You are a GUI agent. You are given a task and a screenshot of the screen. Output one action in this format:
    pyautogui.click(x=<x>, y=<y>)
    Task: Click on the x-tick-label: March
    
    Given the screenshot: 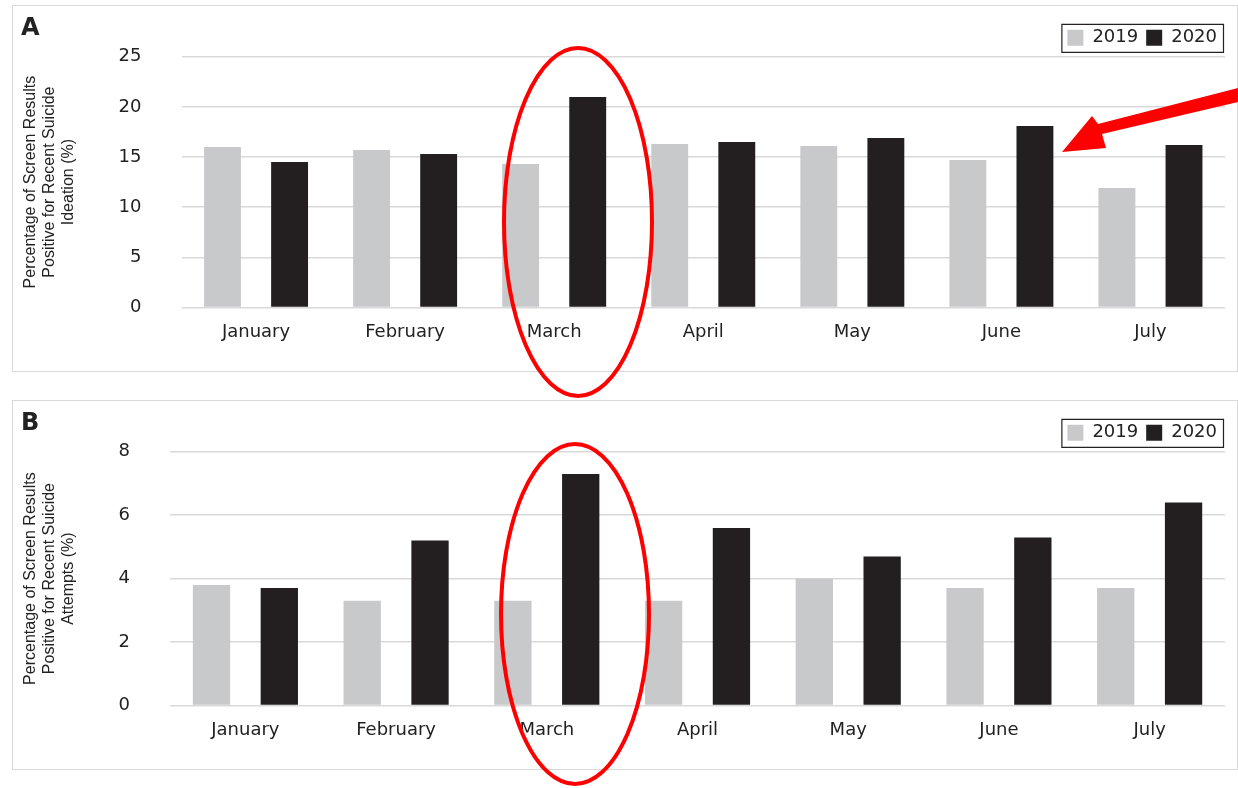 What is the action you would take?
    pyautogui.click(x=554, y=330)
    